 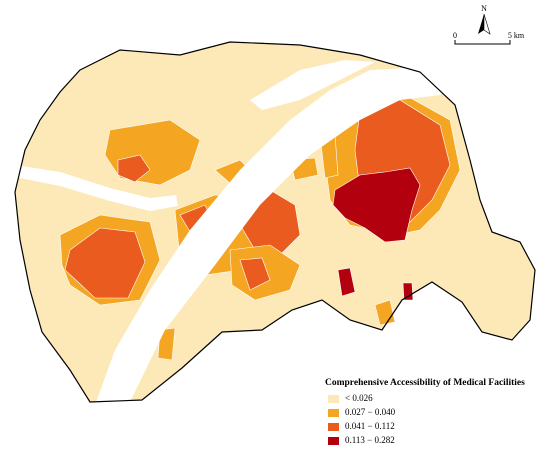 What do you see at coordinates (370, 440) in the screenshot?
I see `legend-label: 0.113 − 0.282` at bounding box center [370, 440].